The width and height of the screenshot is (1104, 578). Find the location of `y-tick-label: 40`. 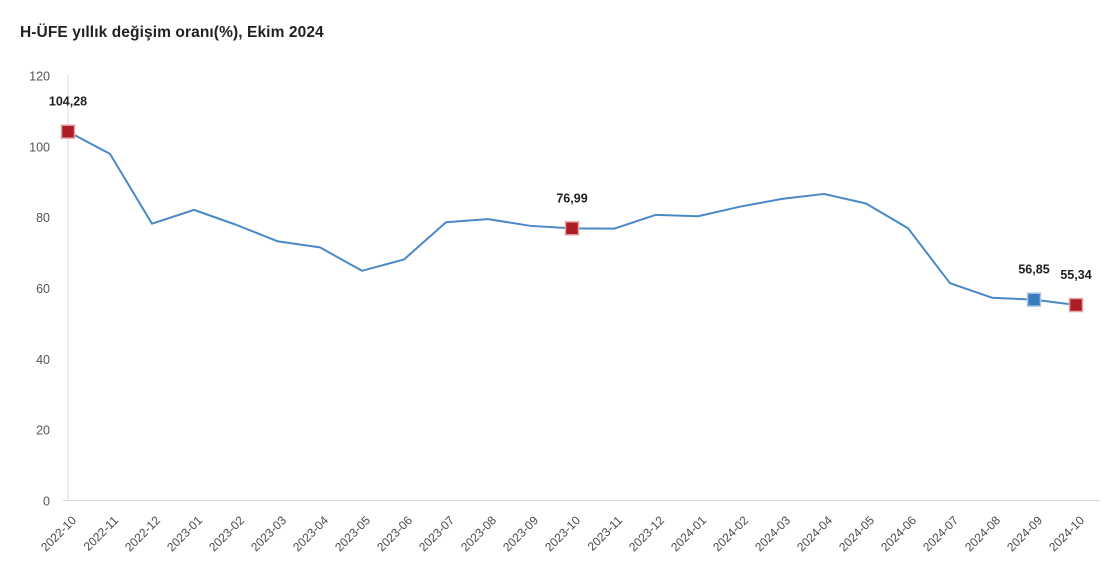

y-tick-label: 40 is located at coordinates (43, 360).